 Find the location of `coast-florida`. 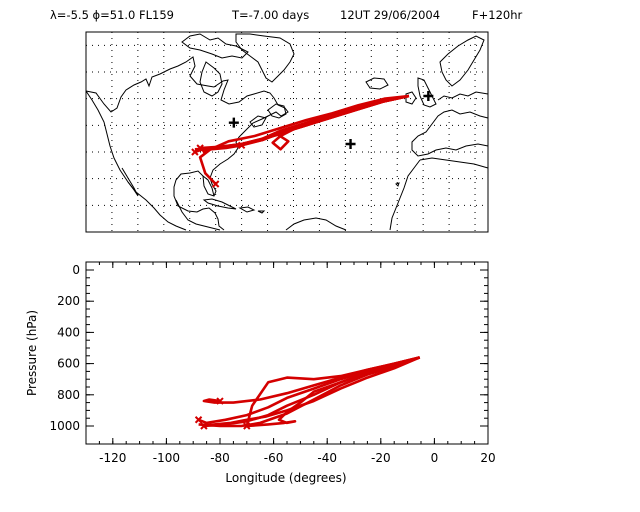

coast-florida is located at coordinates (208, 186).